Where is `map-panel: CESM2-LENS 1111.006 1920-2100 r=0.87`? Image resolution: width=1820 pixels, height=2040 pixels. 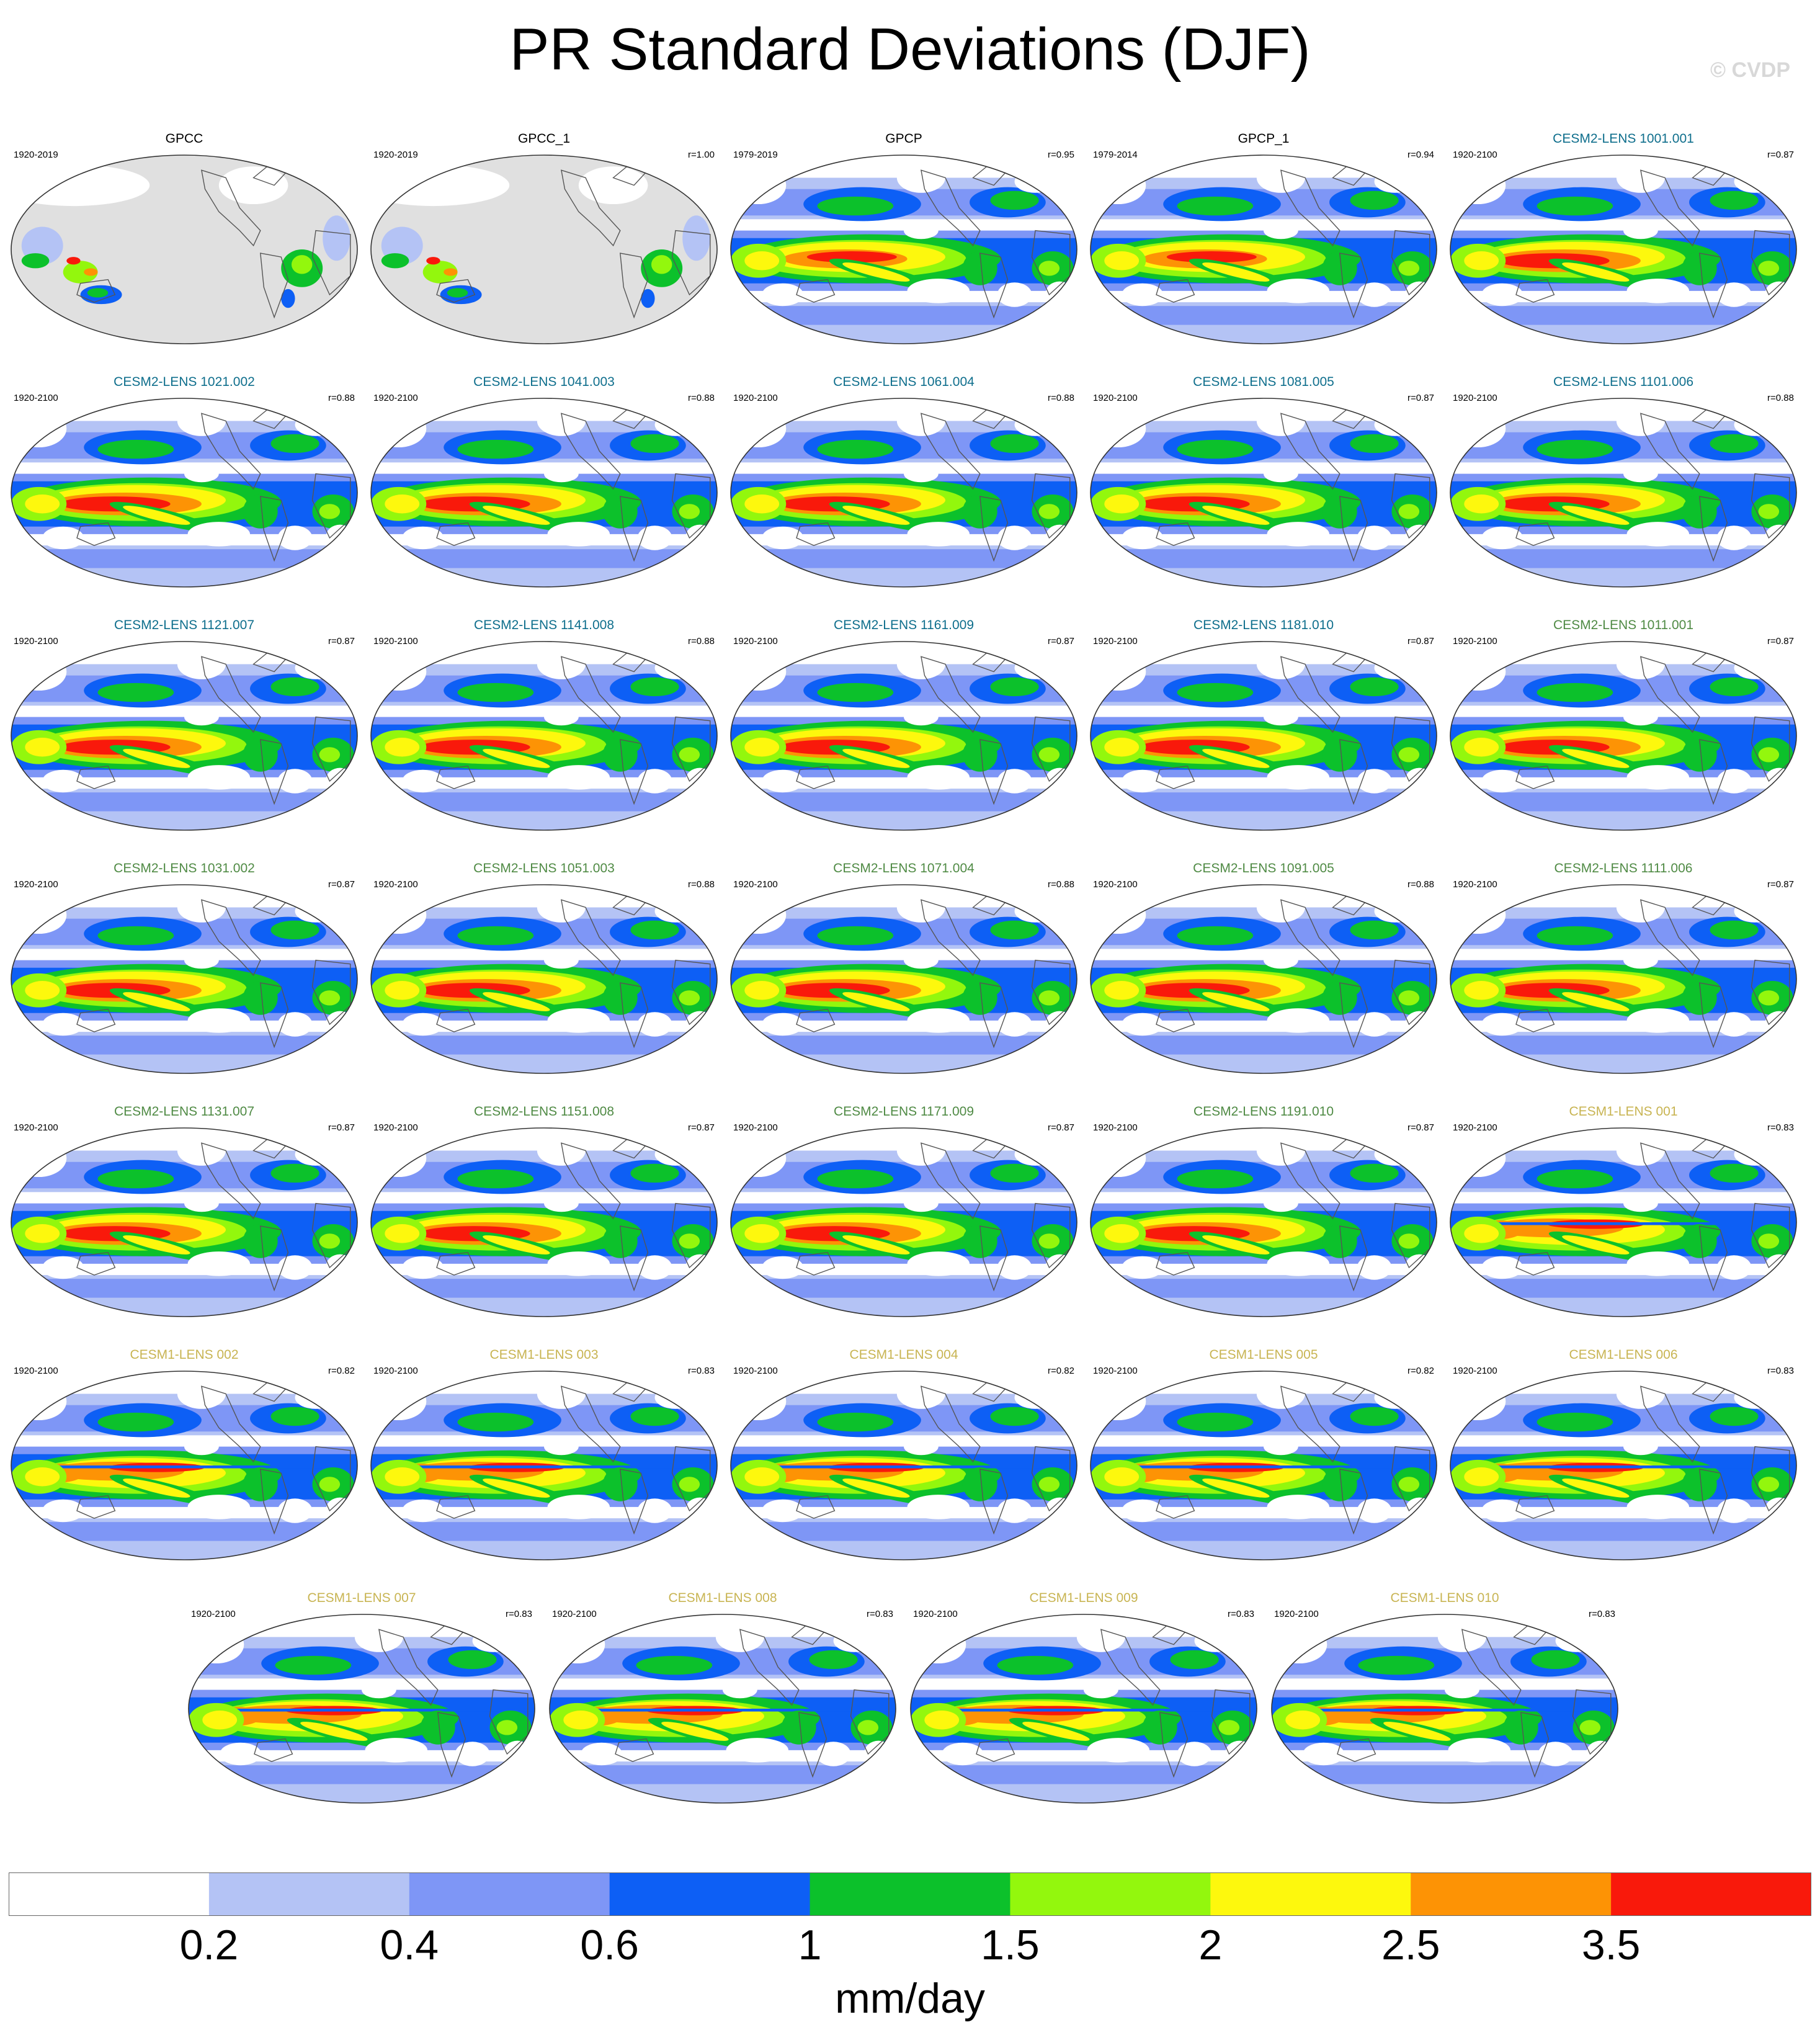
map-panel: CESM2-LENS 1111.006 1920-2100 r=0.87 is located at coordinates (1623, 968).